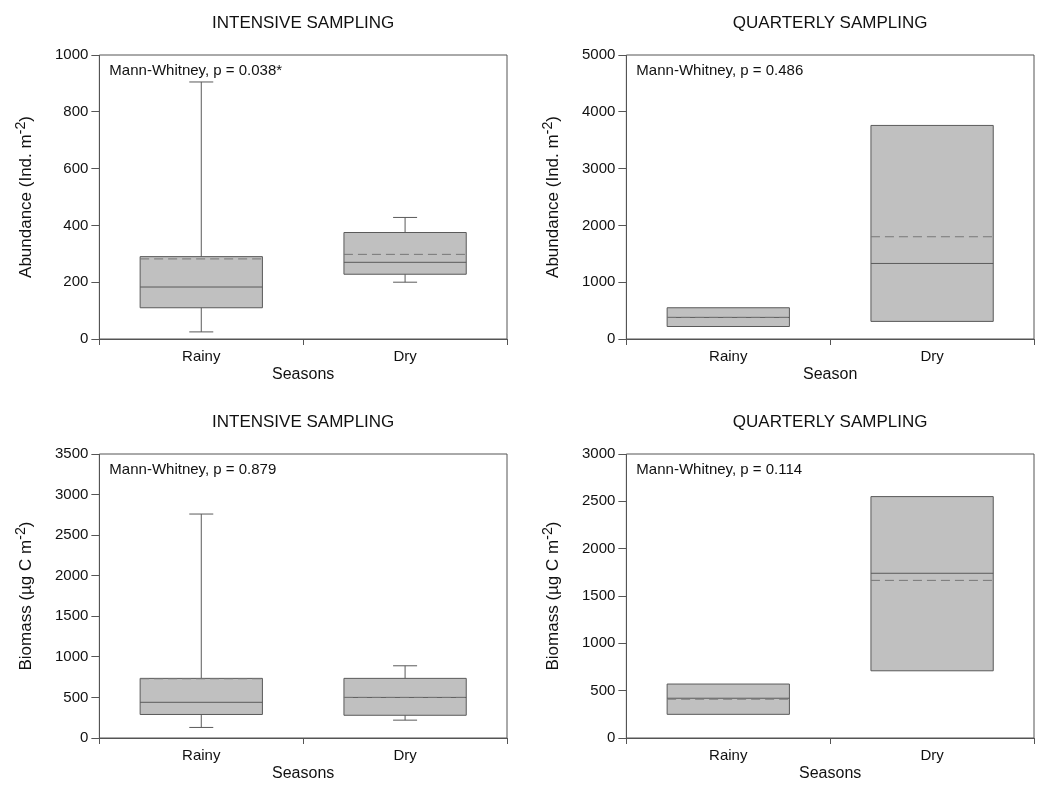 This screenshot has width=1054, height=798. What do you see at coordinates (598, 54) in the screenshot?
I see `y-tick-label: 5000` at bounding box center [598, 54].